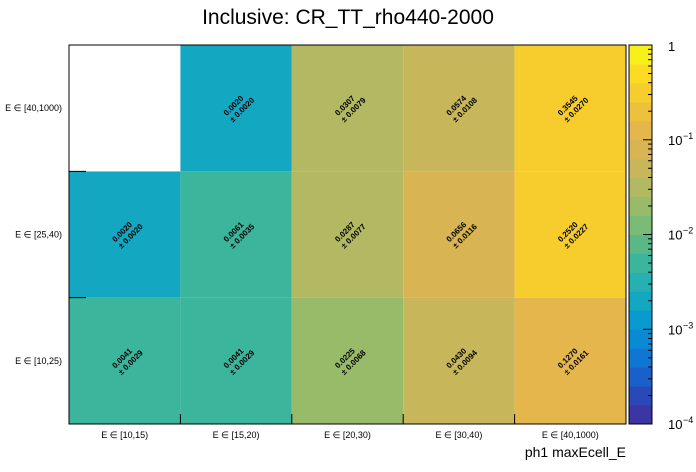 This screenshot has width=696, height=472. Describe the element at coordinates (33, 108) in the screenshot. I see `y-tick-label: E ∈ [40,1000)` at that location.